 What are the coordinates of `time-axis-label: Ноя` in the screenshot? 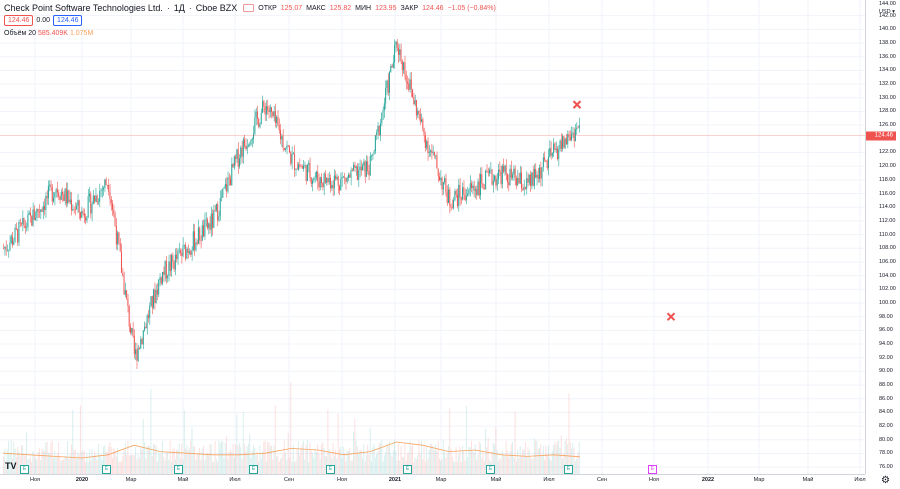 It's located at (342, 480).